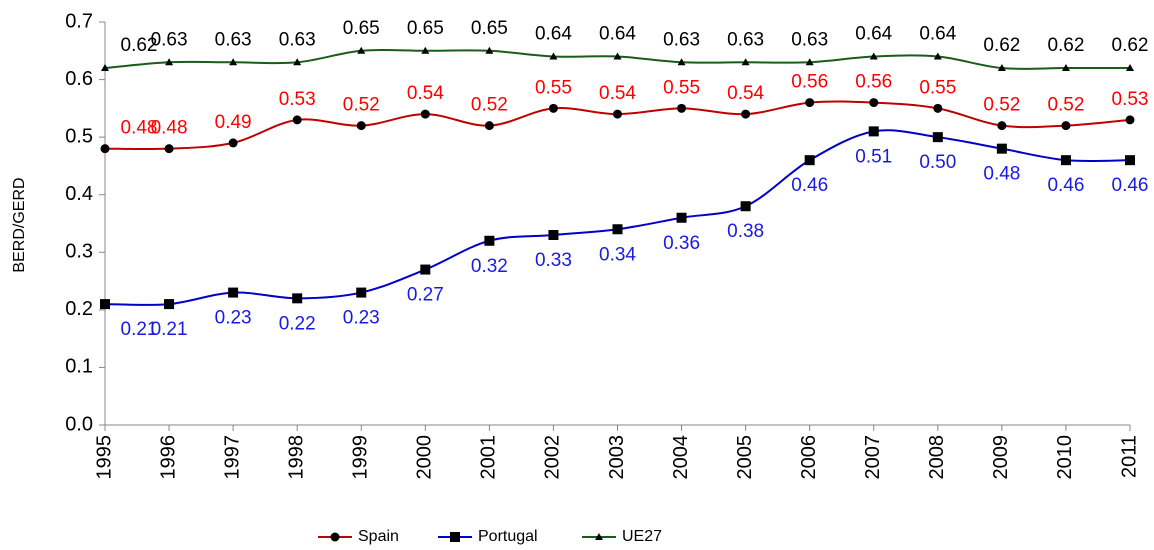 The width and height of the screenshot is (1154, 550). Describe the element at coordinates (79, 79) in the screenshot. I see `y-tick-label: 0.6` at that location.